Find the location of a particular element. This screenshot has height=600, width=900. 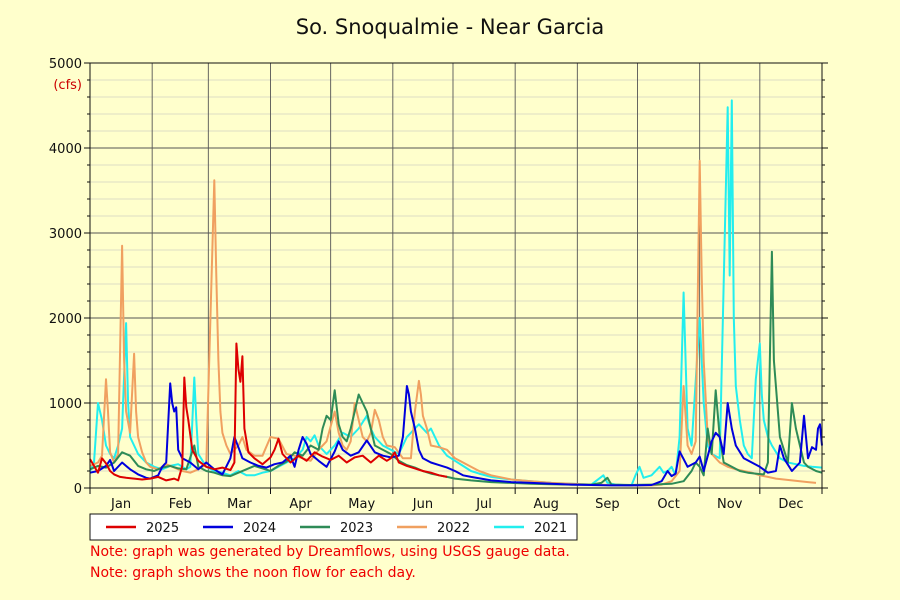

series-line-2025 is located at coordinates (268, 412).